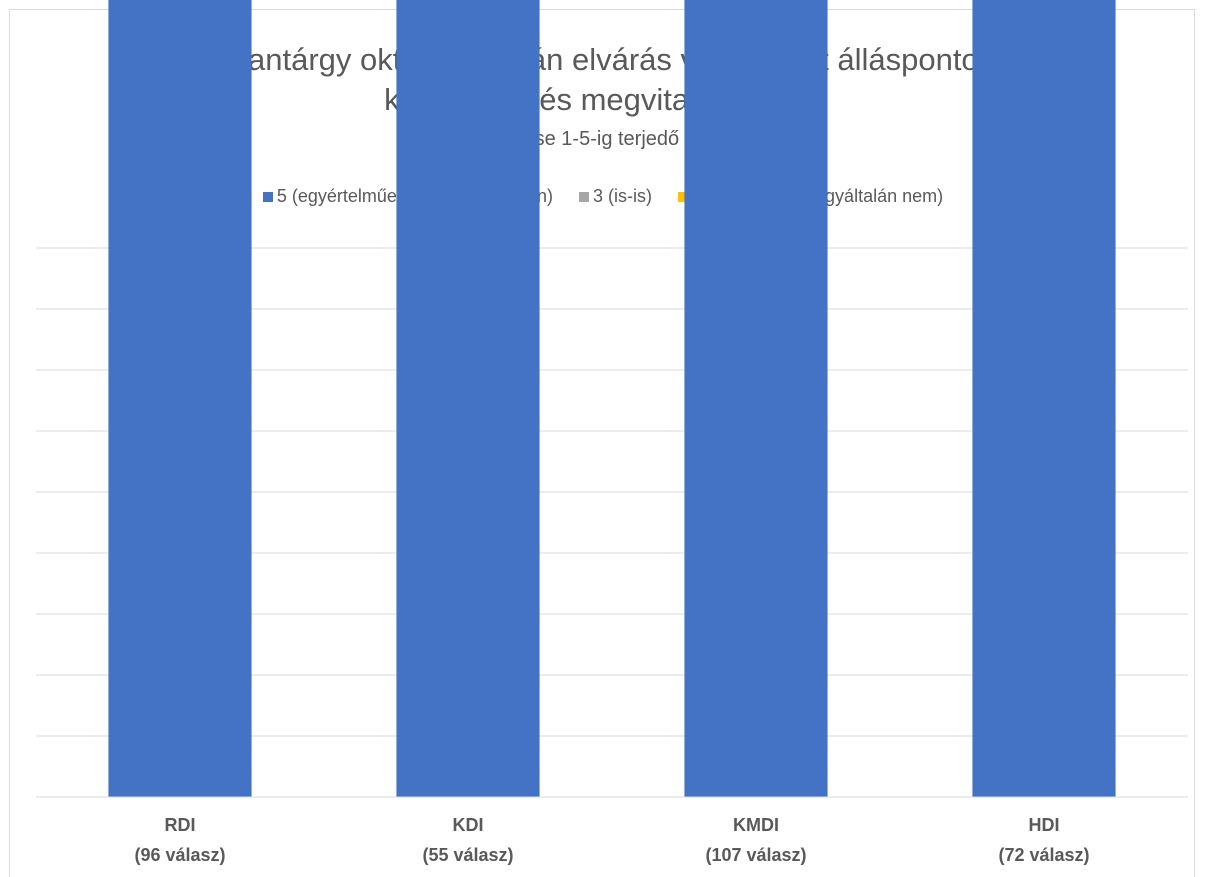 The image size is (1206, 877). What do you see at coordinates (623, 196) in the screenshot?
I see `legend-label: 3 (is-is)` at bounding box center [623, 196].